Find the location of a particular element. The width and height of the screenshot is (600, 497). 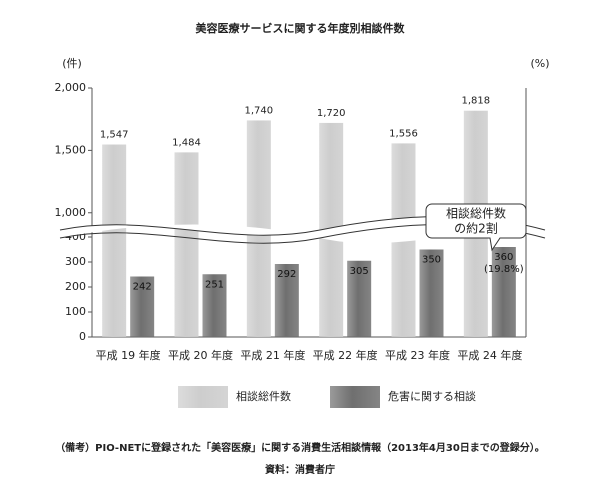

value-label: 1,720 is located at coordinates (331, 113).